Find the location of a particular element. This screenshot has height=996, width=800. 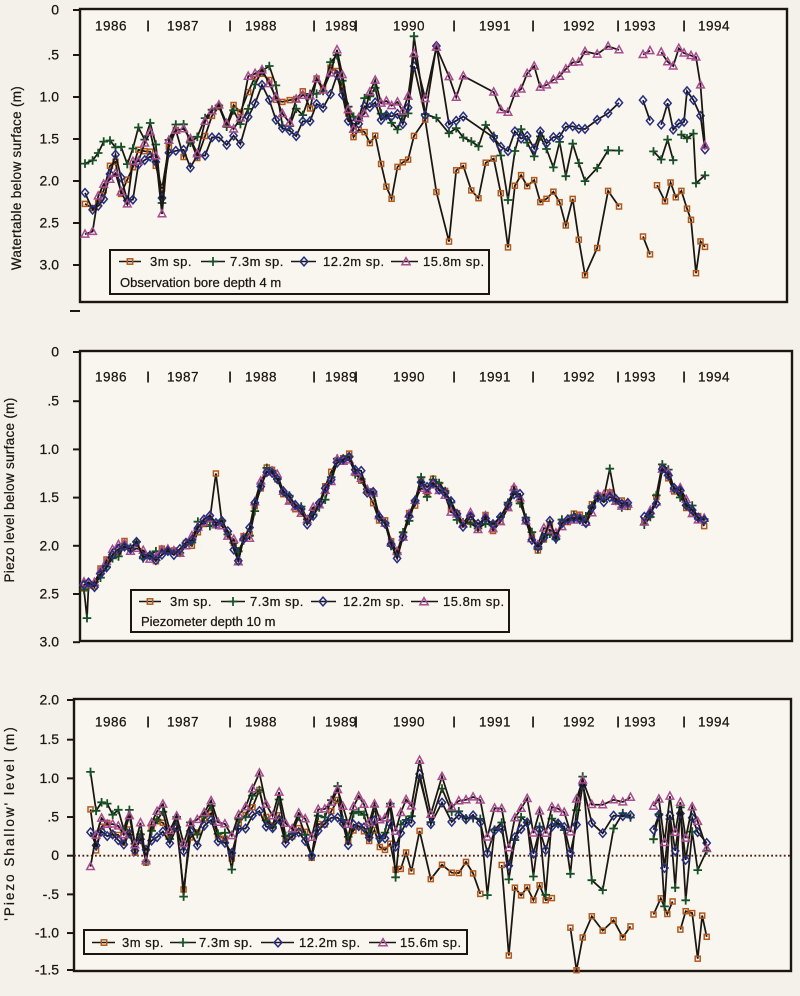

svg-text: 'Piezo Shallow' level (m) is located at coordinates (9, 822).